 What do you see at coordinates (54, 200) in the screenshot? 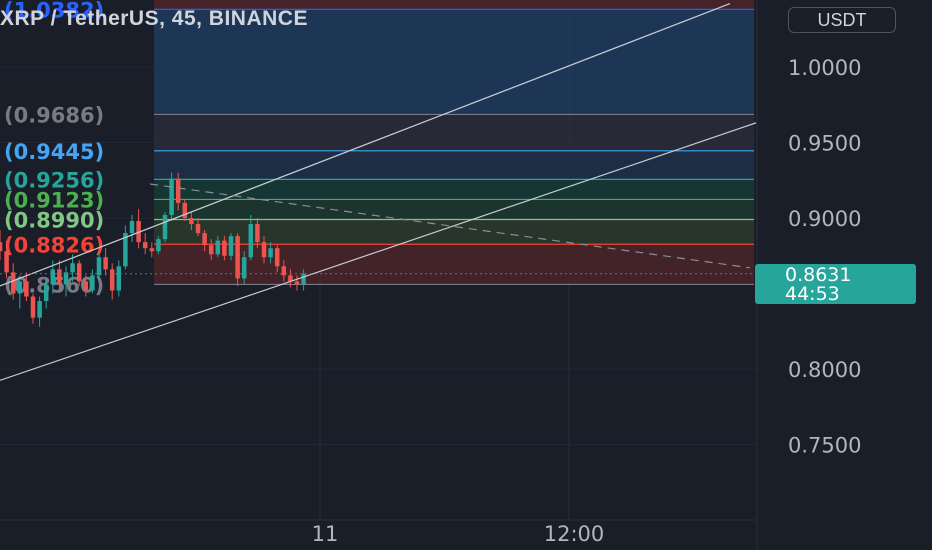
I see `fib-level-label: (0.9123)` at bounding box center [54, 200].